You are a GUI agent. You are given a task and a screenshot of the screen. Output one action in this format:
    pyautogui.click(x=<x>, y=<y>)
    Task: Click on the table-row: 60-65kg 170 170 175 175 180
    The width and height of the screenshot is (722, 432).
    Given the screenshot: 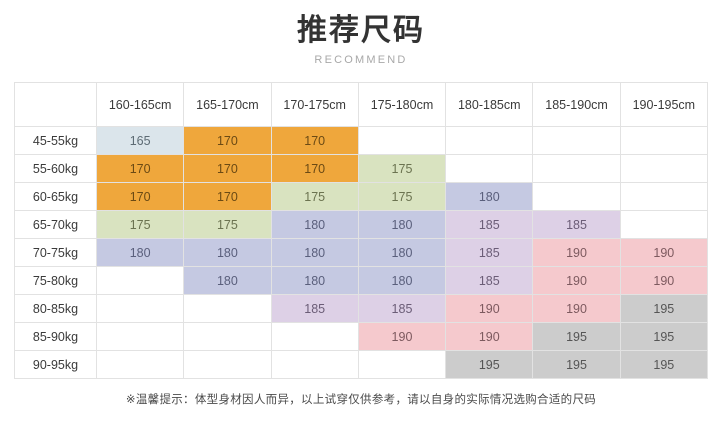 What is the action you would take?
    pyautogui.click(x=361, y=196)
    